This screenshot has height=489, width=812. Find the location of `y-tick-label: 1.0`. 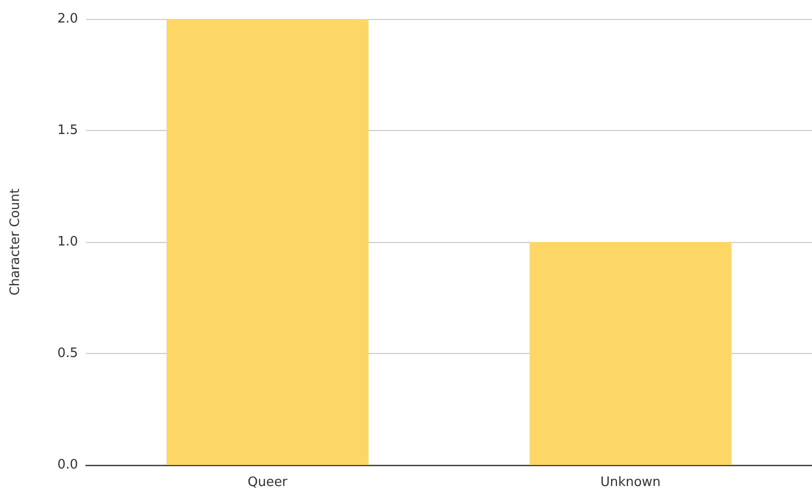

y-tick-label: 1.0 is located at coordinates (67, 242).